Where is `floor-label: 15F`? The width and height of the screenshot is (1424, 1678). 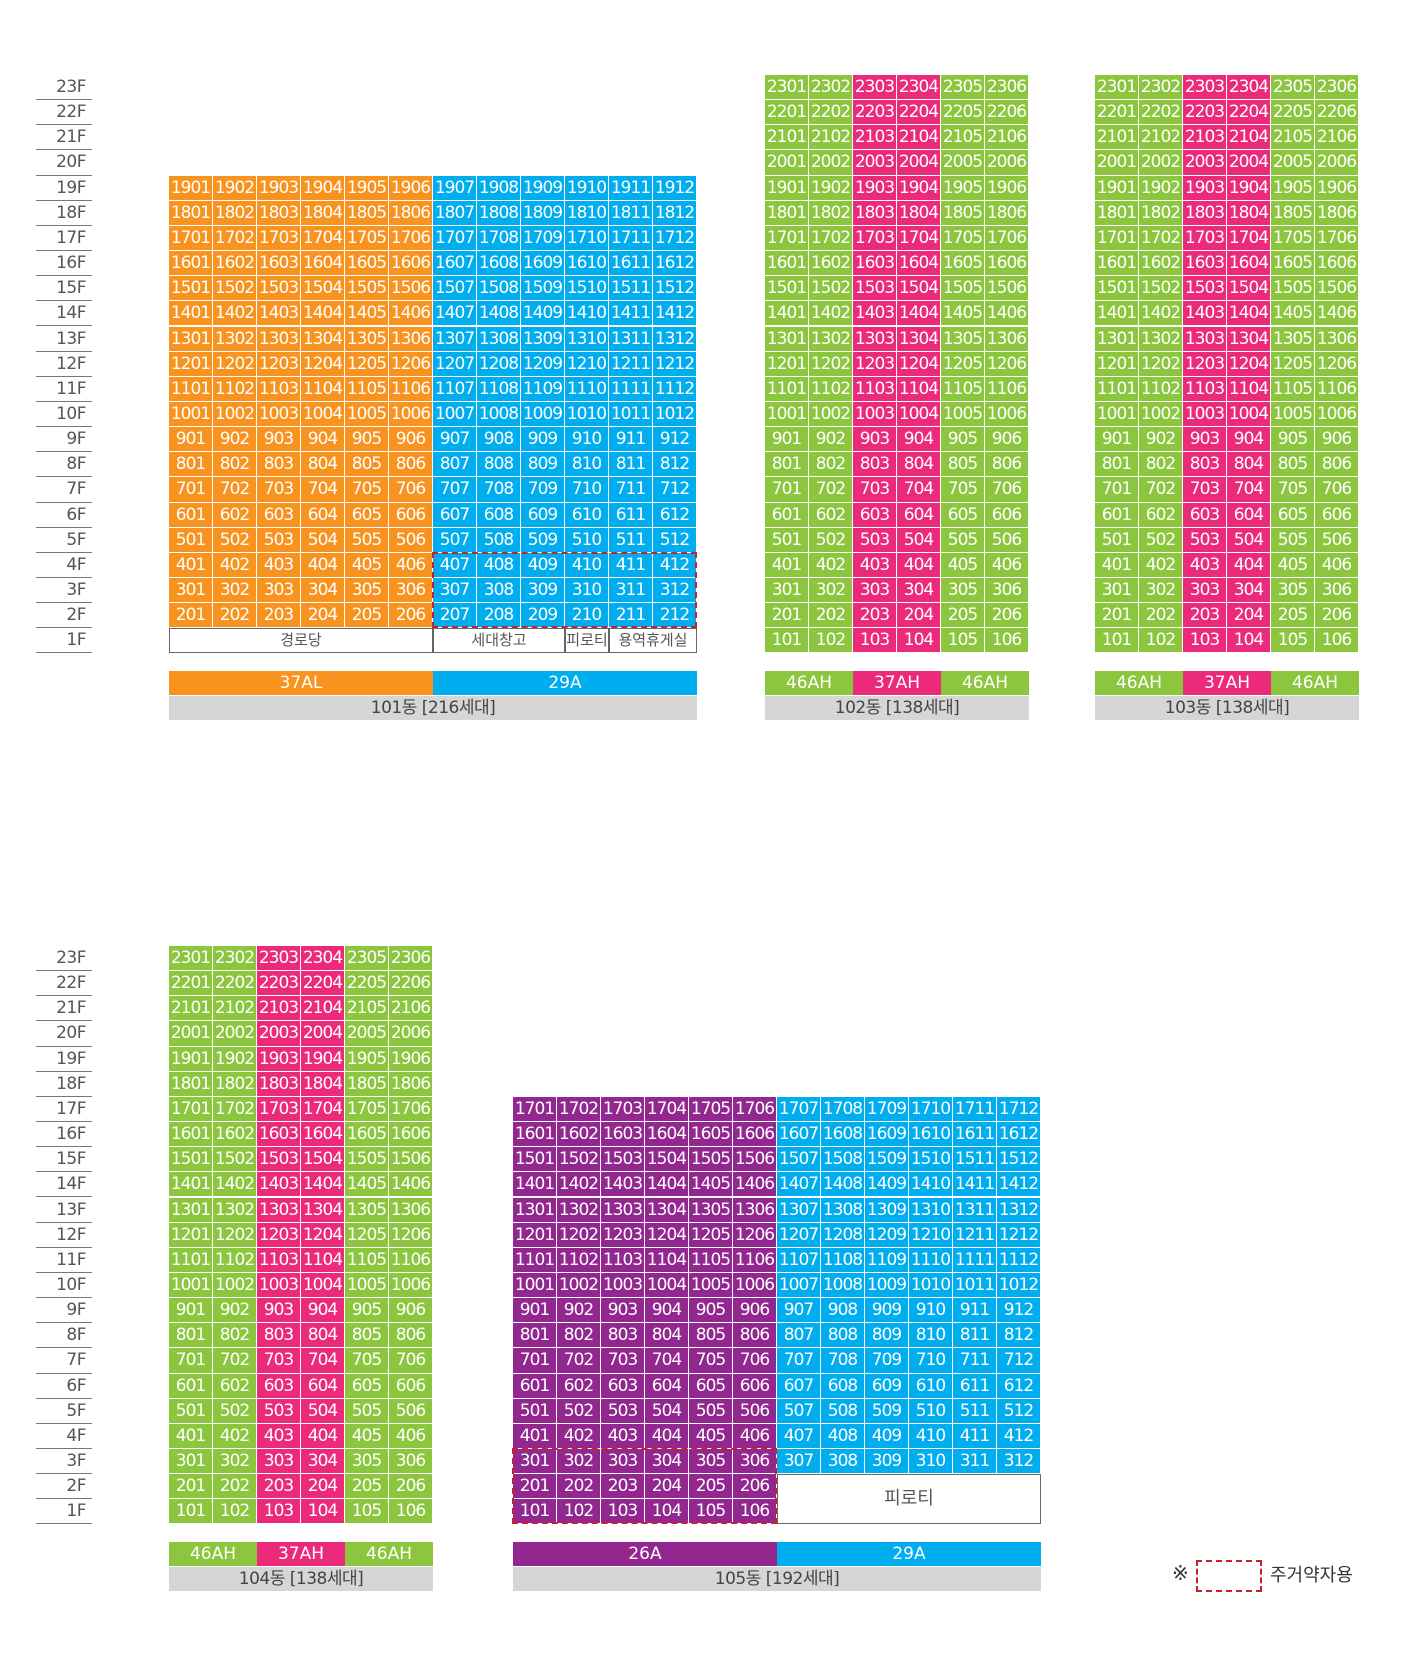 floor-label: 15F is located at coordinates (64, 1160).